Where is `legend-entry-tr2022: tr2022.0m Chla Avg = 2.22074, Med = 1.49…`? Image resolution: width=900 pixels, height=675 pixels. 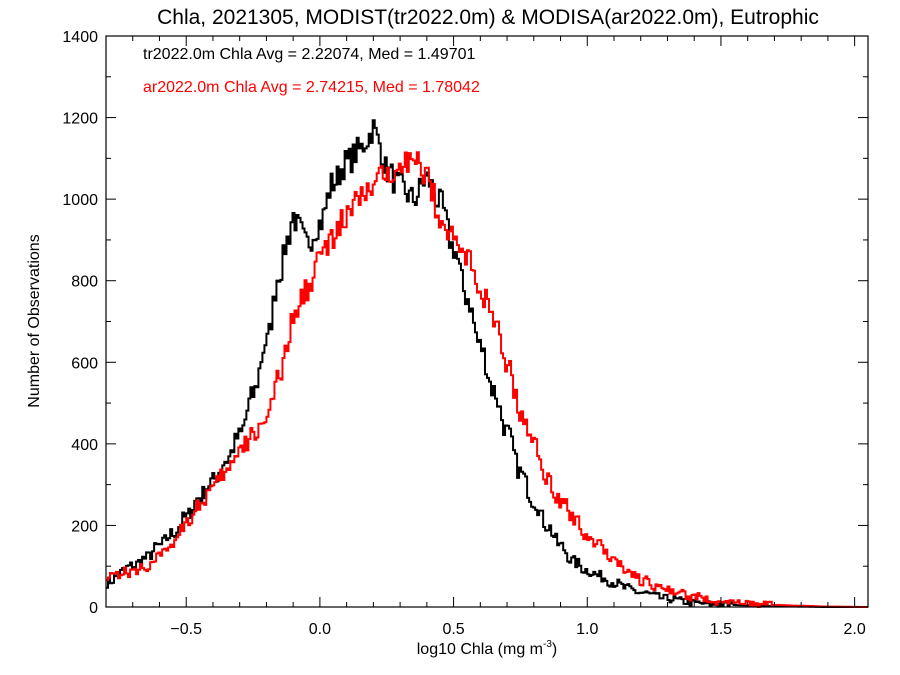 legend-entry-tr2022: tr2022.0m Chla Avg = 2.22074, Med = 1.49… is located at coordinates (309, 54).